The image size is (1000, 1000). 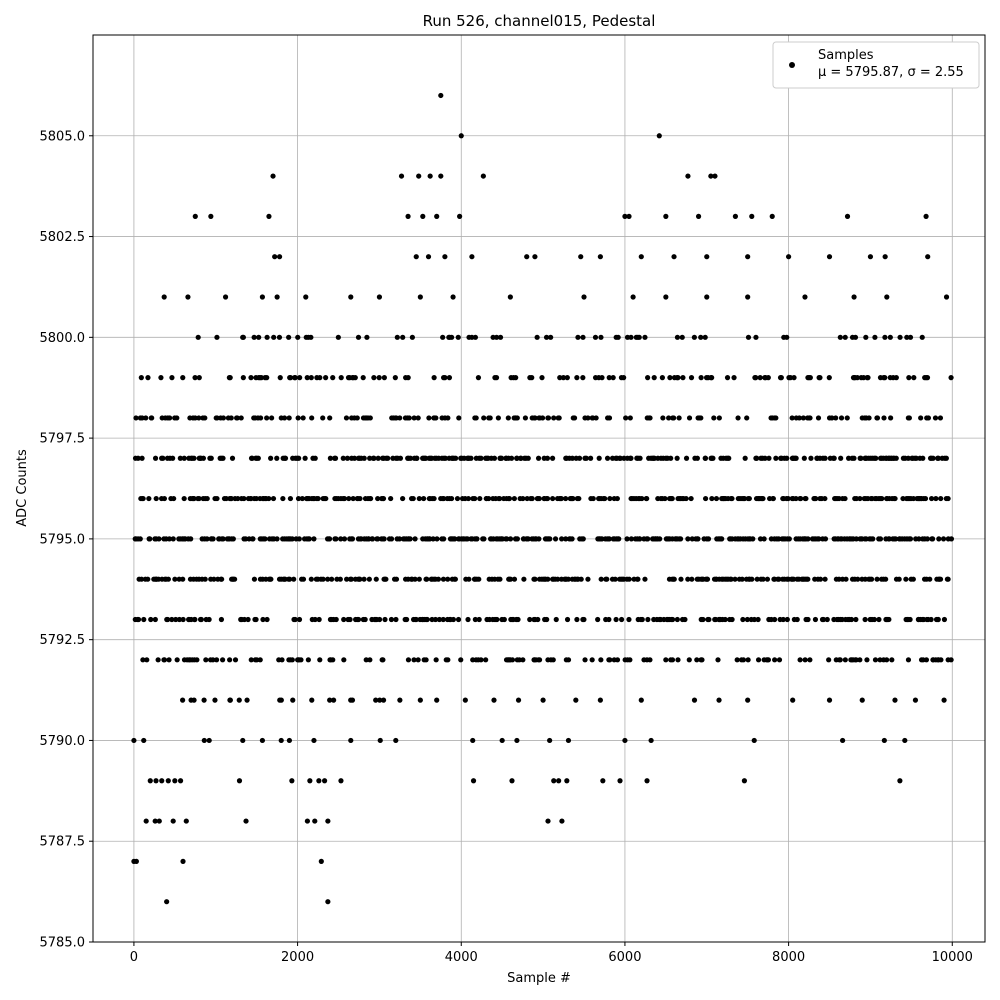 What do you see at coordinates (63, 741) in the screenshot?
I see `y-tick-label: 5790.0` at bounding box center [63, 741].